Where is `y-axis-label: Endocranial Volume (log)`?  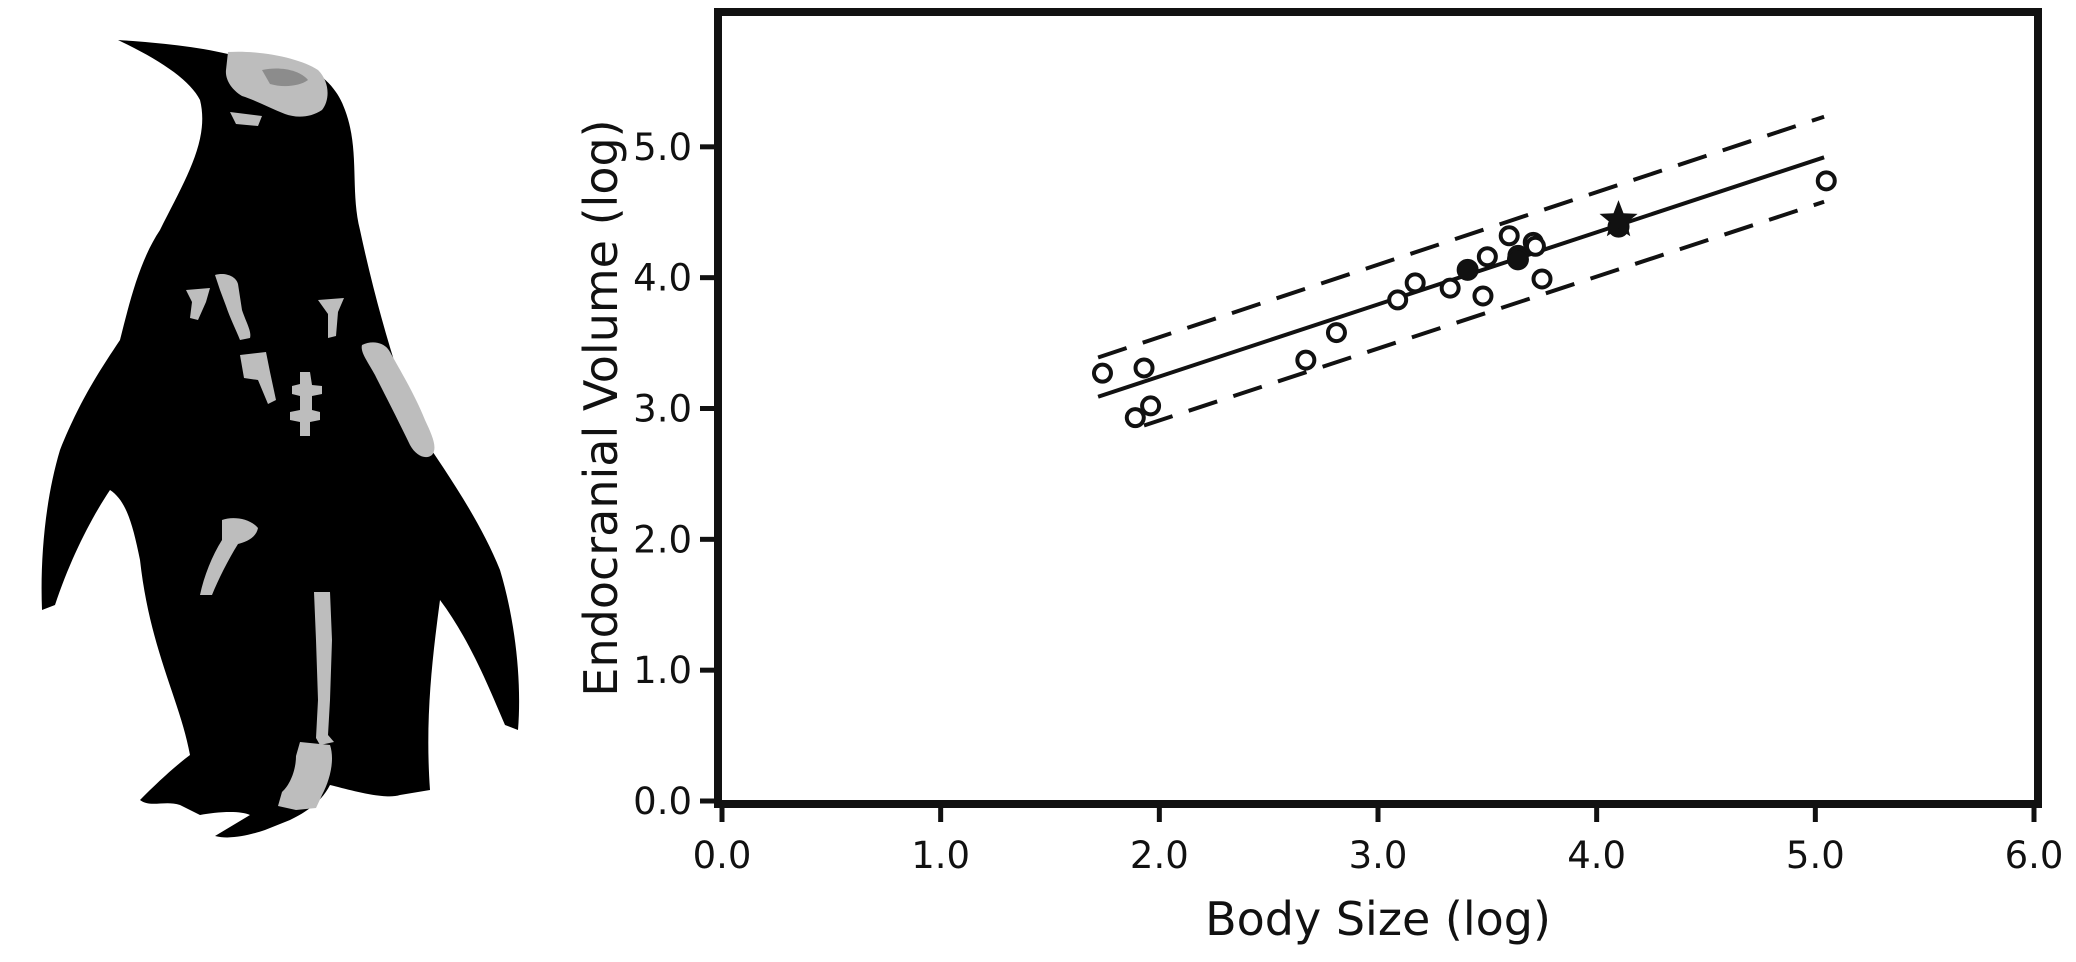 y-axis-label: Endocranial Volume (log) is located at coordinates (601, 407).